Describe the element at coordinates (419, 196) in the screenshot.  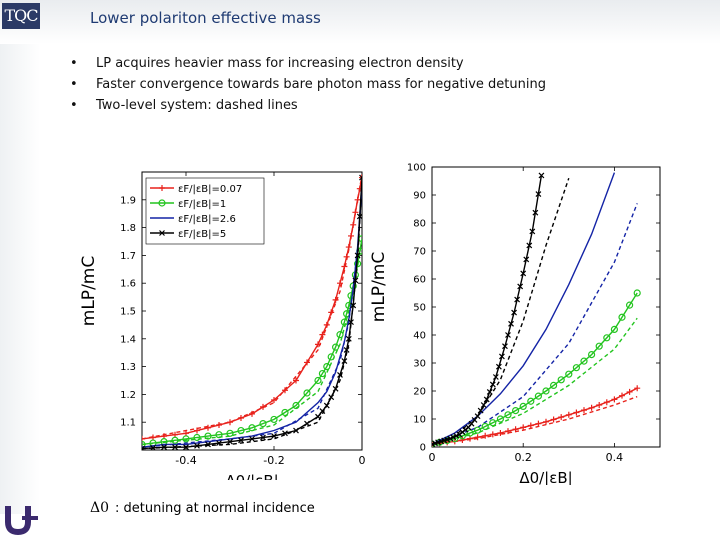
I see `y-tick-label: 90` at that location.